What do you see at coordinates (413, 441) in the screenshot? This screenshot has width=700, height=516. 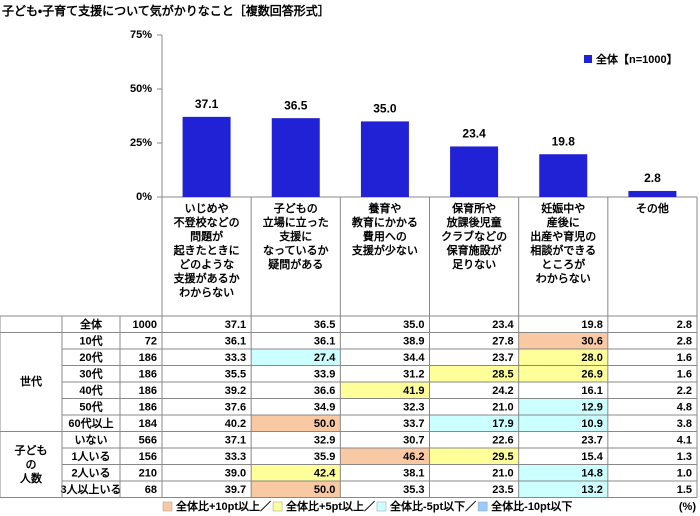 I see `cell-value: 30.7` at bounding box center [413, 441].